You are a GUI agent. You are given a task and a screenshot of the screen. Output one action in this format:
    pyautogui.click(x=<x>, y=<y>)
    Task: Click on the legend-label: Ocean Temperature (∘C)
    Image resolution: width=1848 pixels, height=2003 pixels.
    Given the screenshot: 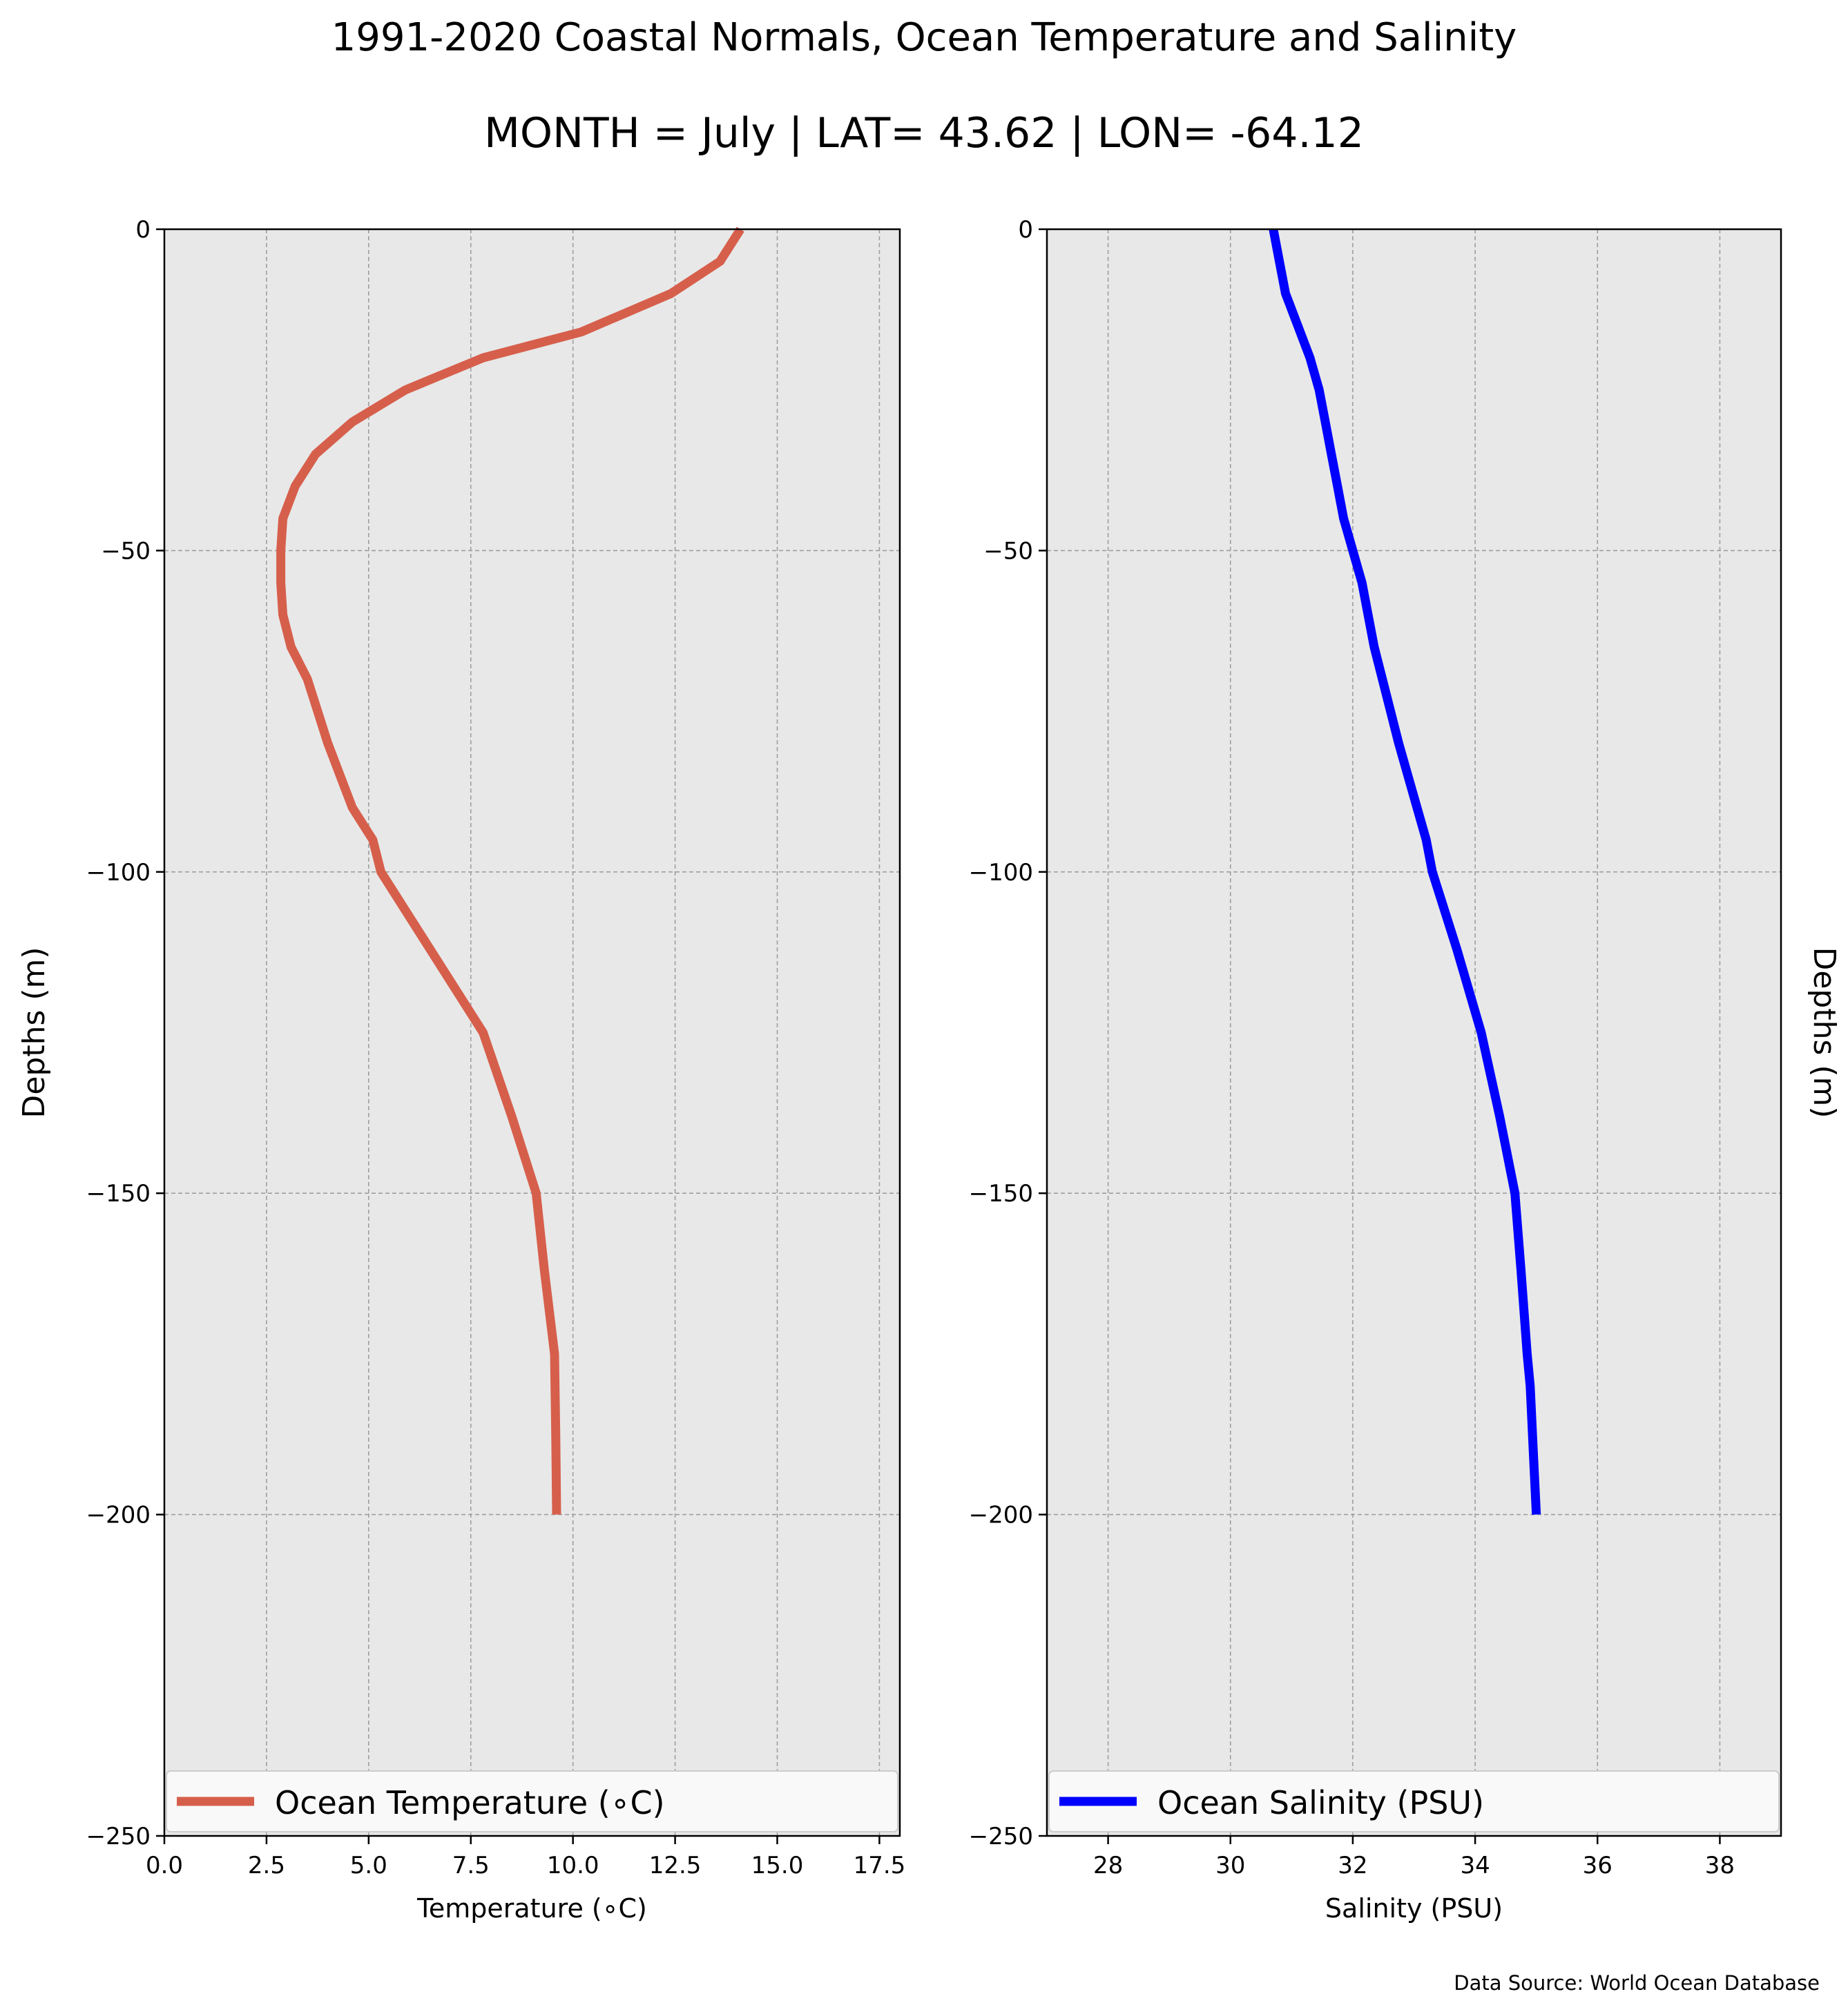 What is the action you would take?
    pyautogui.click(x=470, y=1803)
    